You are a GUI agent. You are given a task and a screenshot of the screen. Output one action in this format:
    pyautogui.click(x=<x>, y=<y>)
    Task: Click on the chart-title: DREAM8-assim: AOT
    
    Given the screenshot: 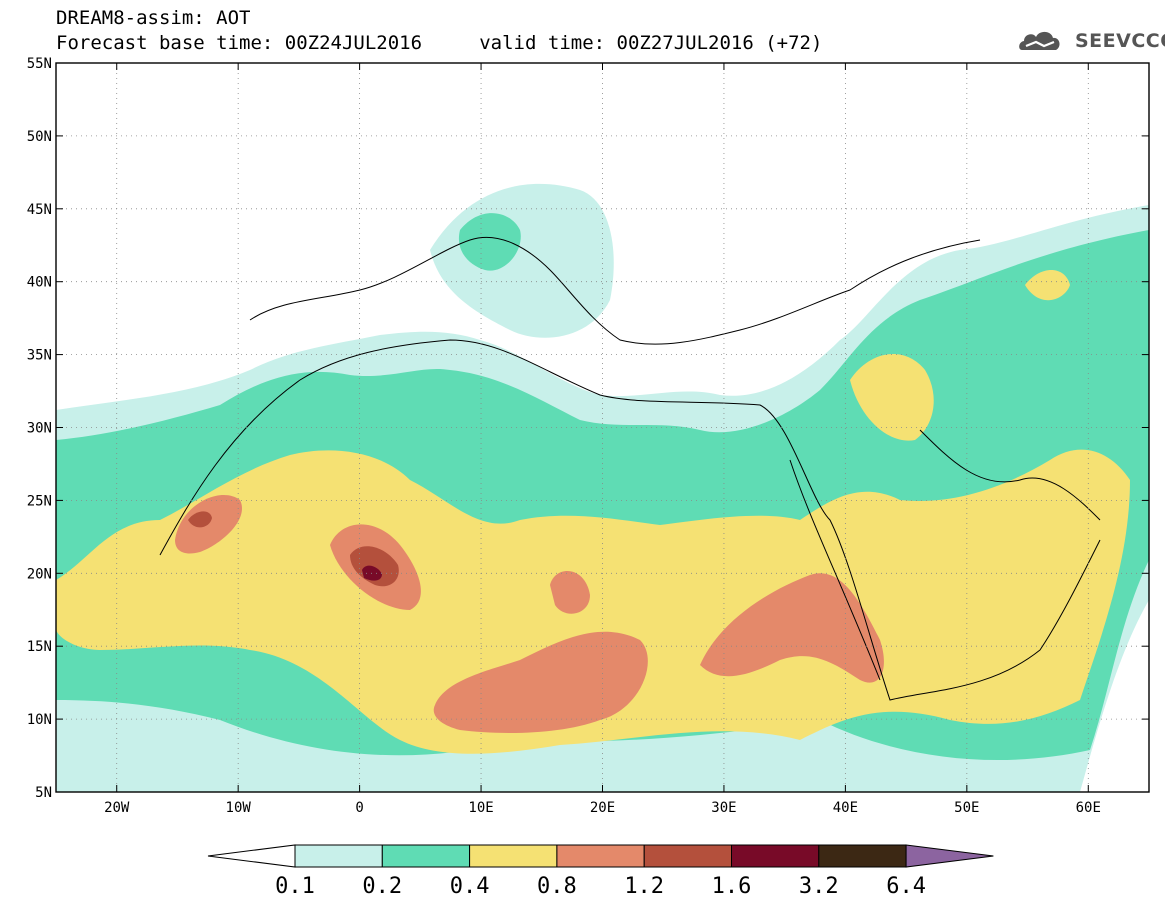 What is the action you would take?
    pyautogui.click(x=153, y=18)
    